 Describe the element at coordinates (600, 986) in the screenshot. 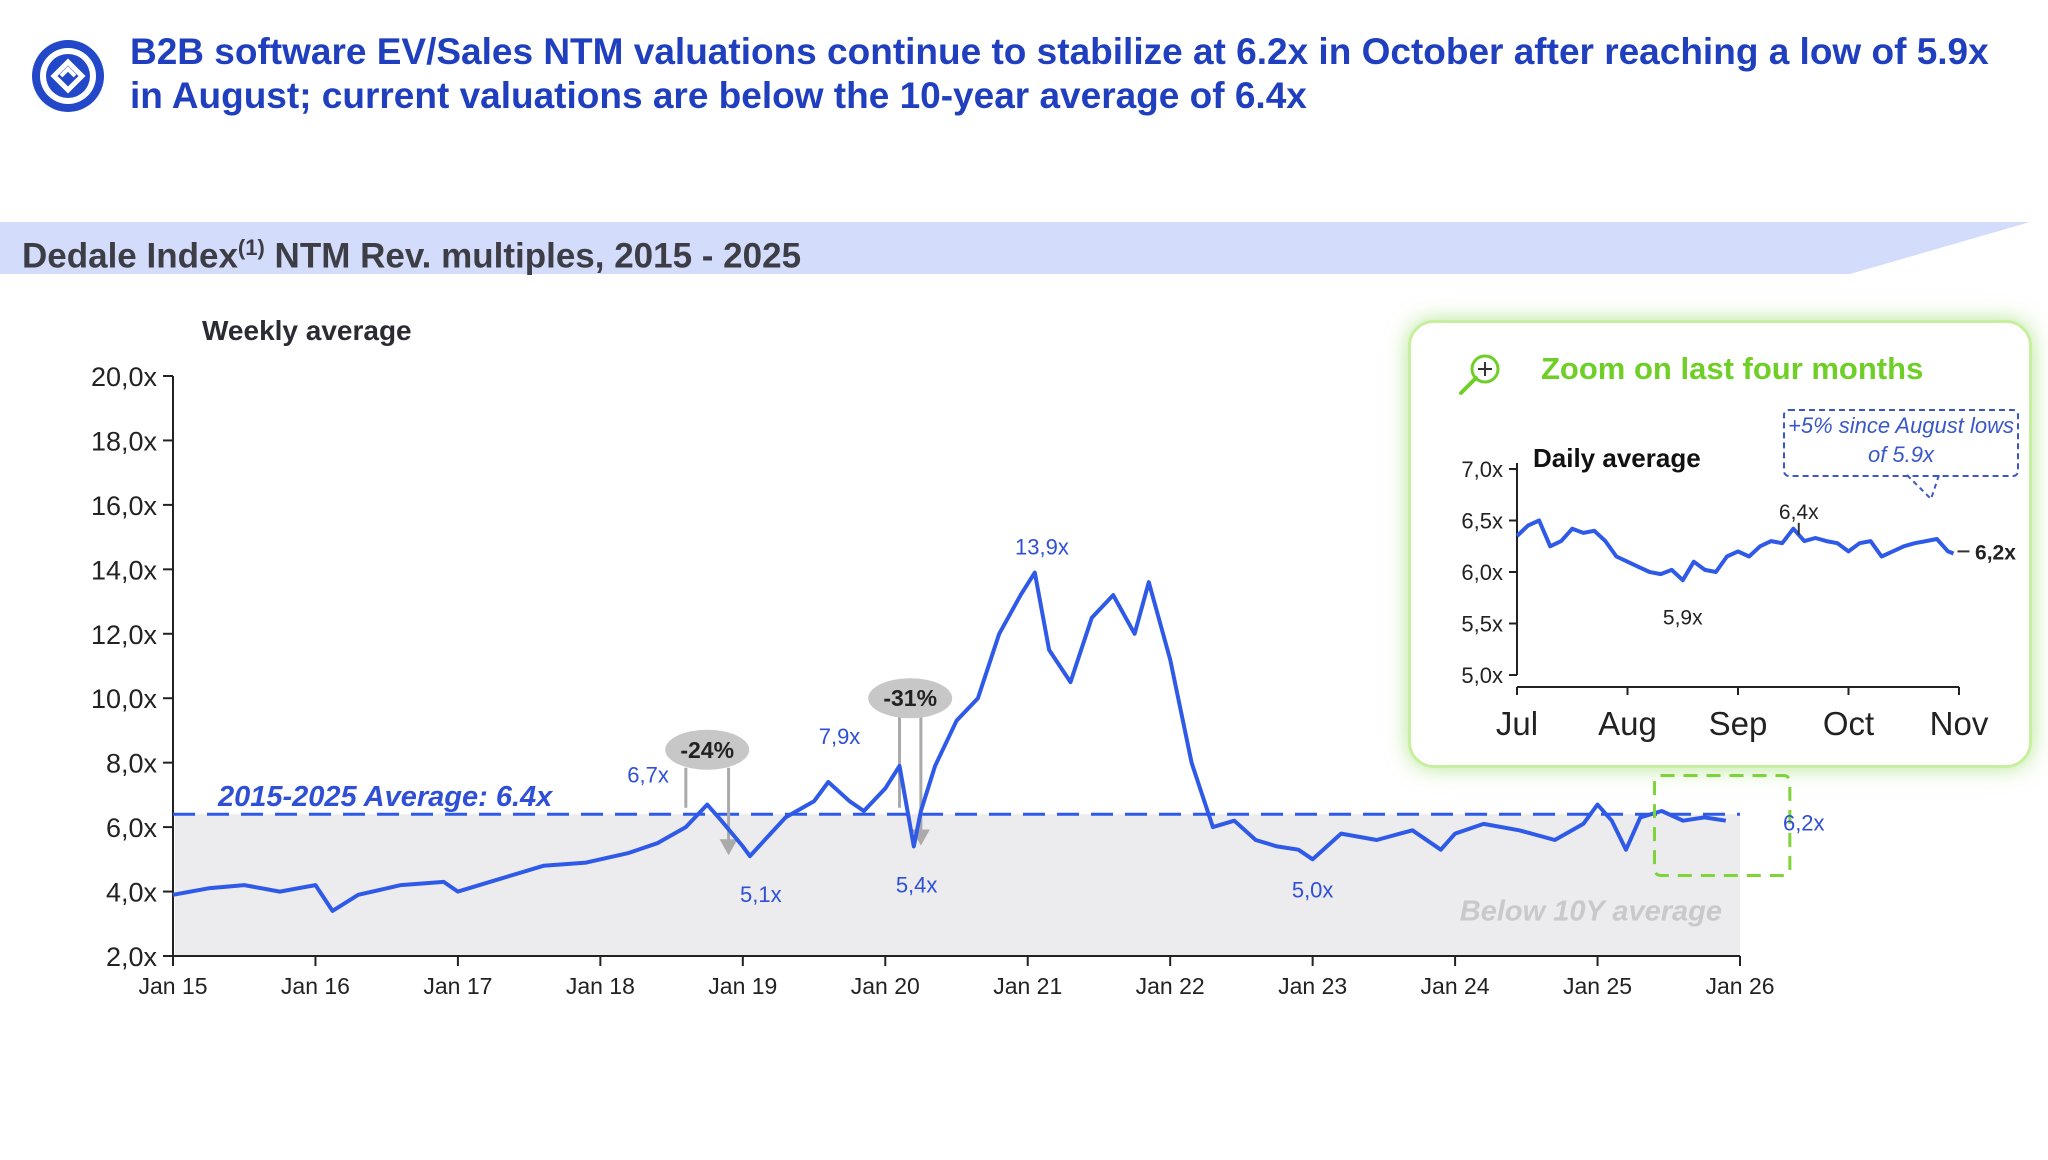

I see `x-tick-label: Jan 18` at that location.